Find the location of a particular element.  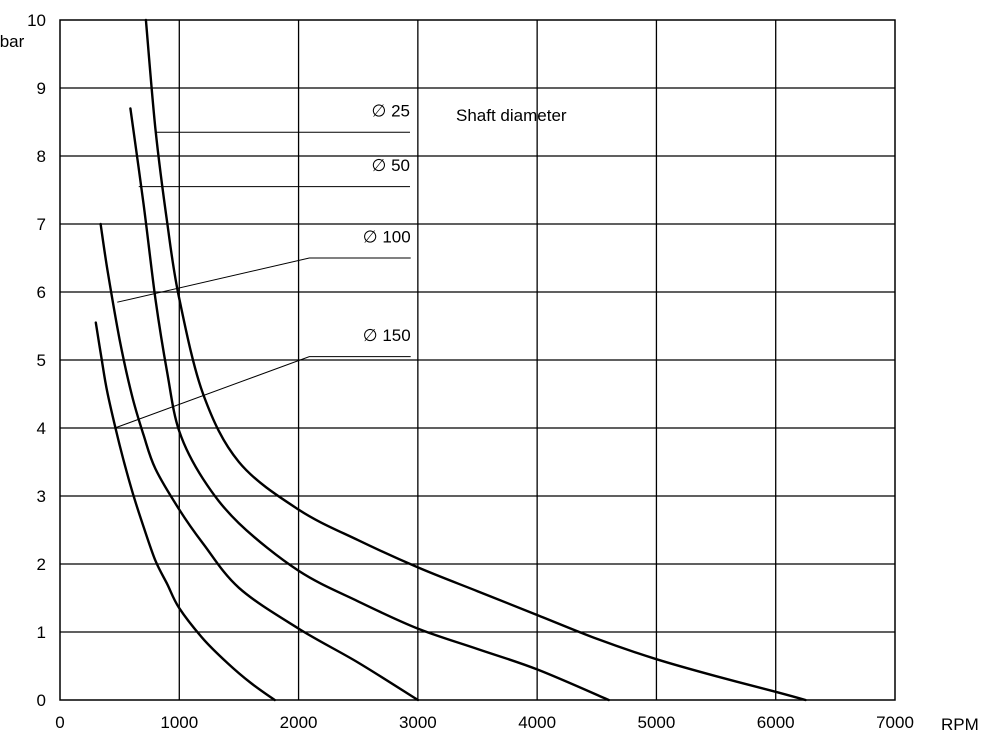

series-label-3: ∅ 100 is located at coordinates (387, 236).